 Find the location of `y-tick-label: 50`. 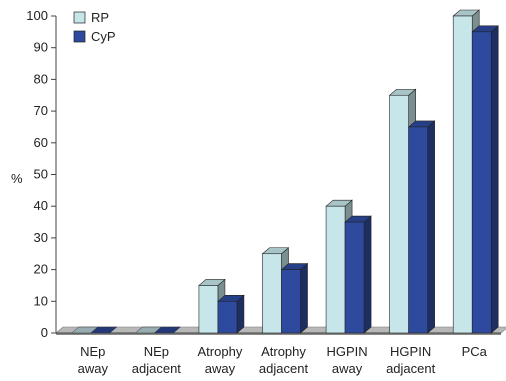

y-tick-label: 50 is located at coordinates (41, 174).